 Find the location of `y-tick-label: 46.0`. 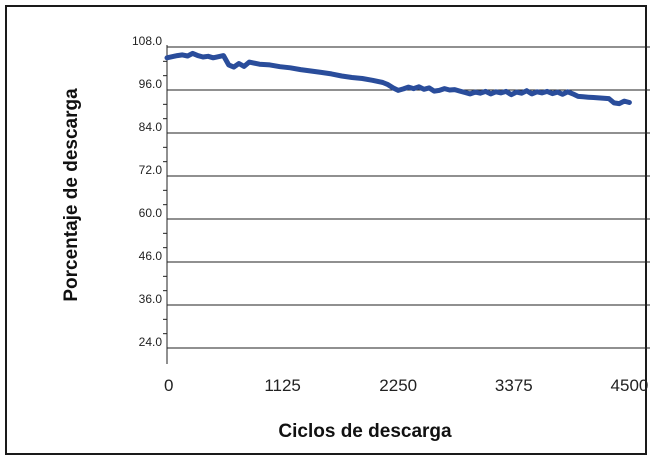

y-tick-label: 46.0 is located at coordinates (151, 256).